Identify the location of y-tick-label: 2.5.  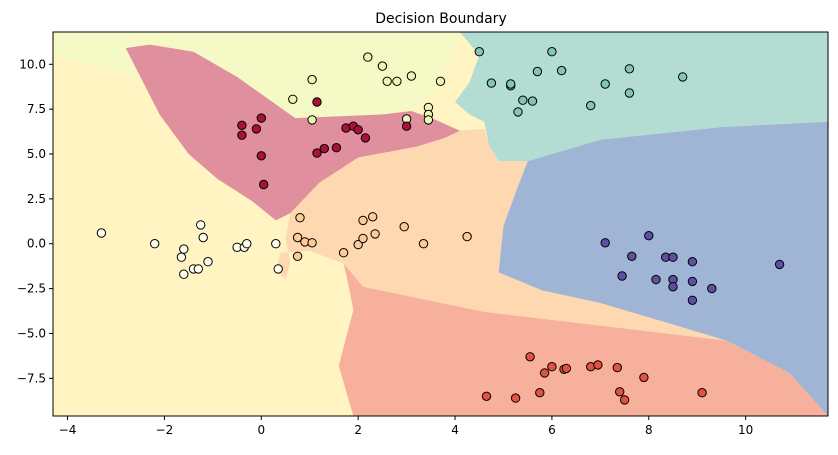
(36, 199).